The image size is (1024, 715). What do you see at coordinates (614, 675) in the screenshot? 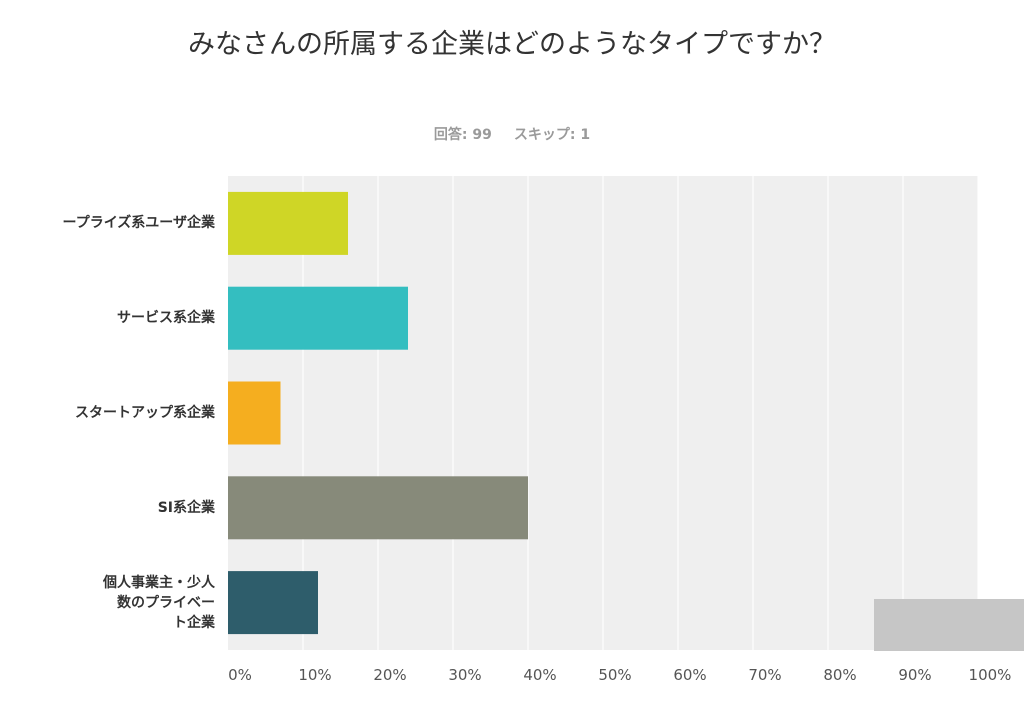
I see `x-tick-label: 50%` at bounding box center [614, 675].